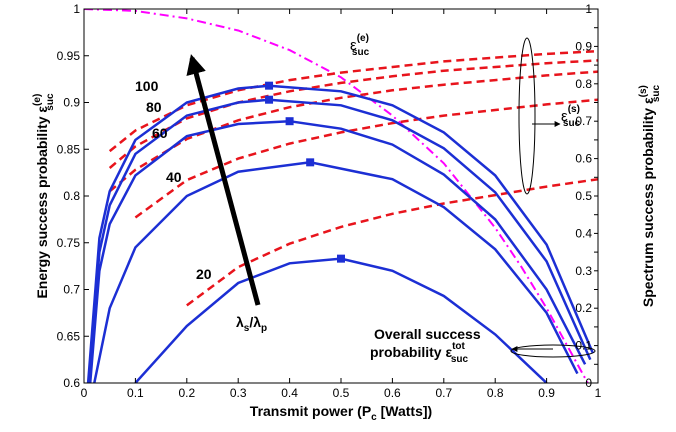  What do you see at coordinates (341, 393) in the screenshot?
I see `x-tick-label: 0.5` at bounding box center [341, 393].